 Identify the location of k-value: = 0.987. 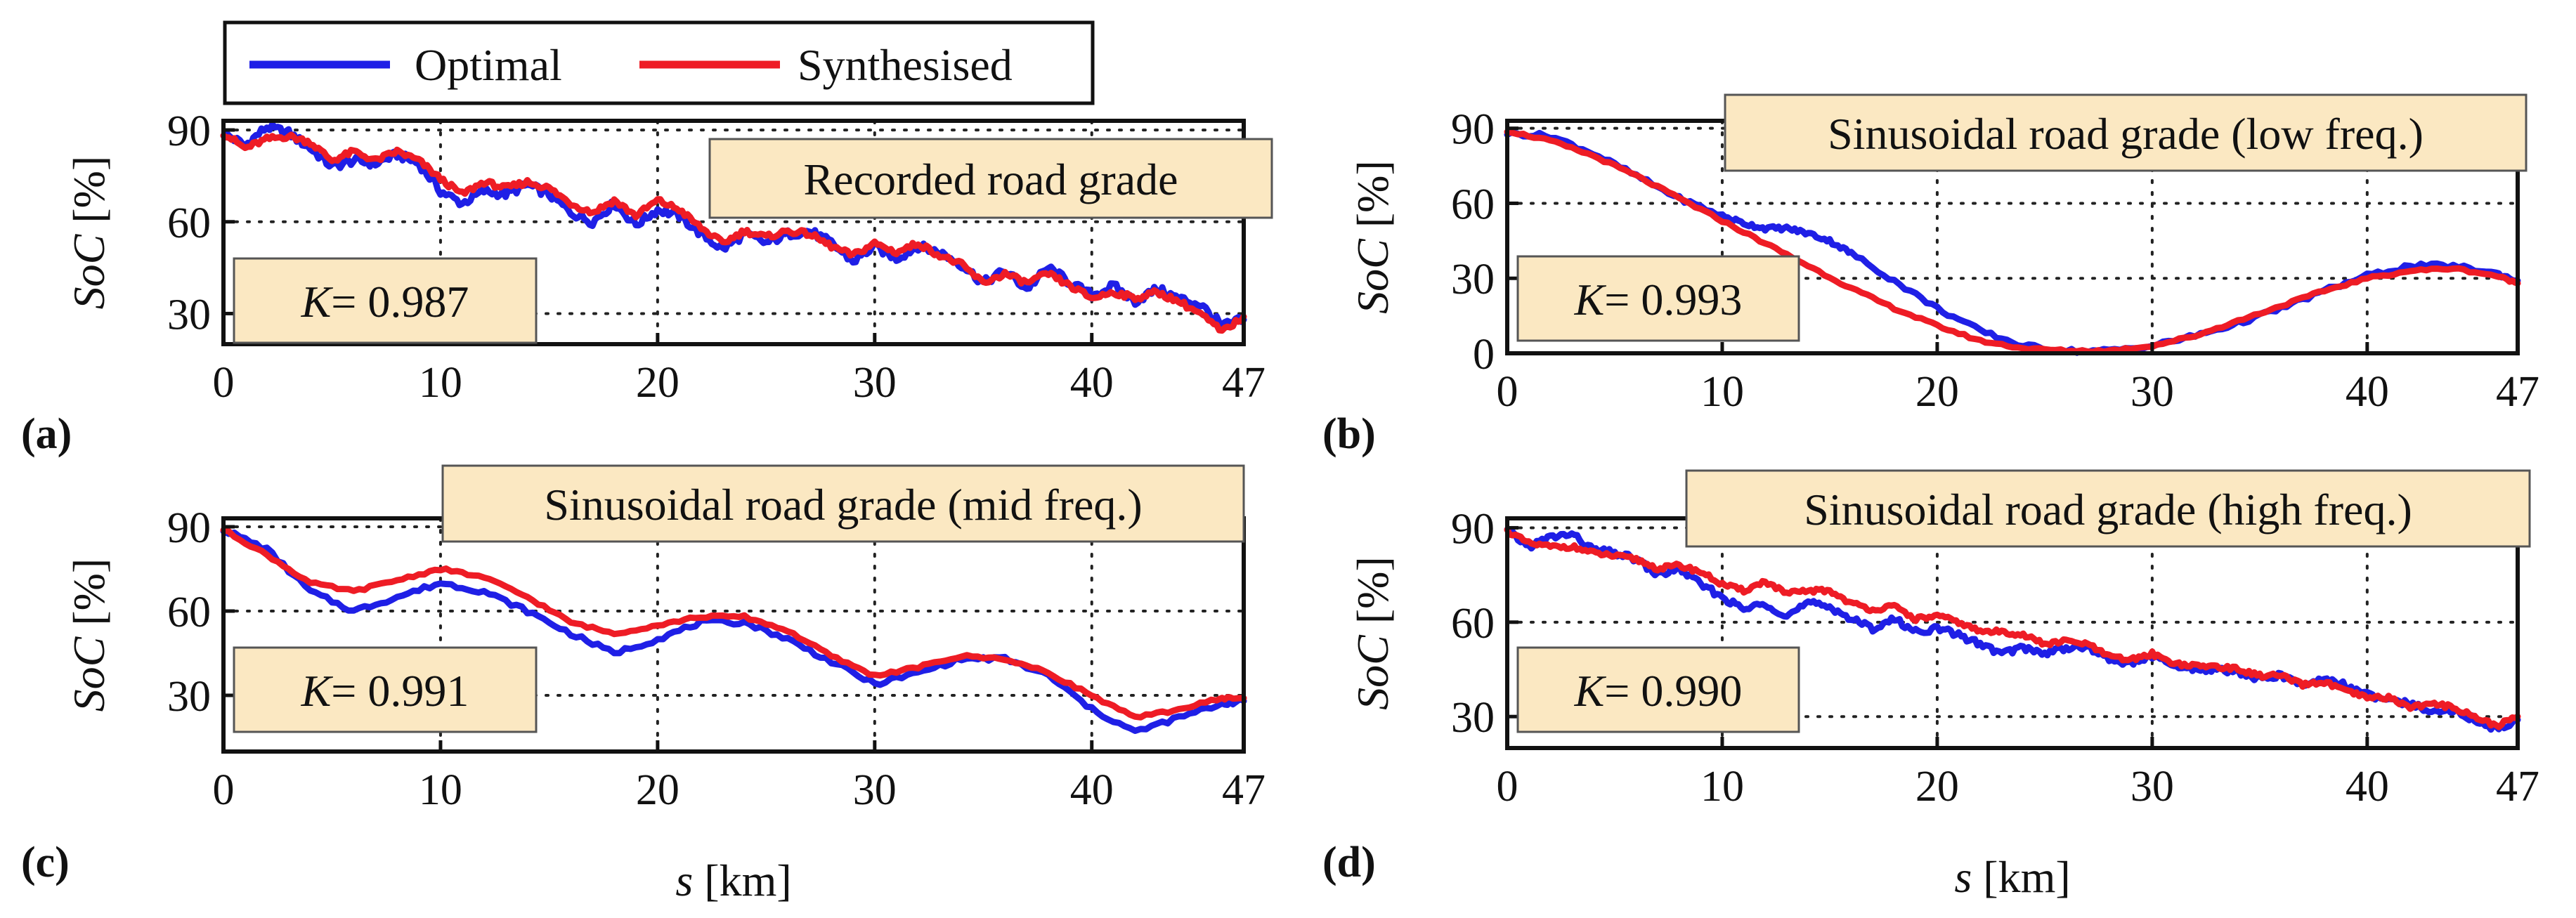
(400, 302).